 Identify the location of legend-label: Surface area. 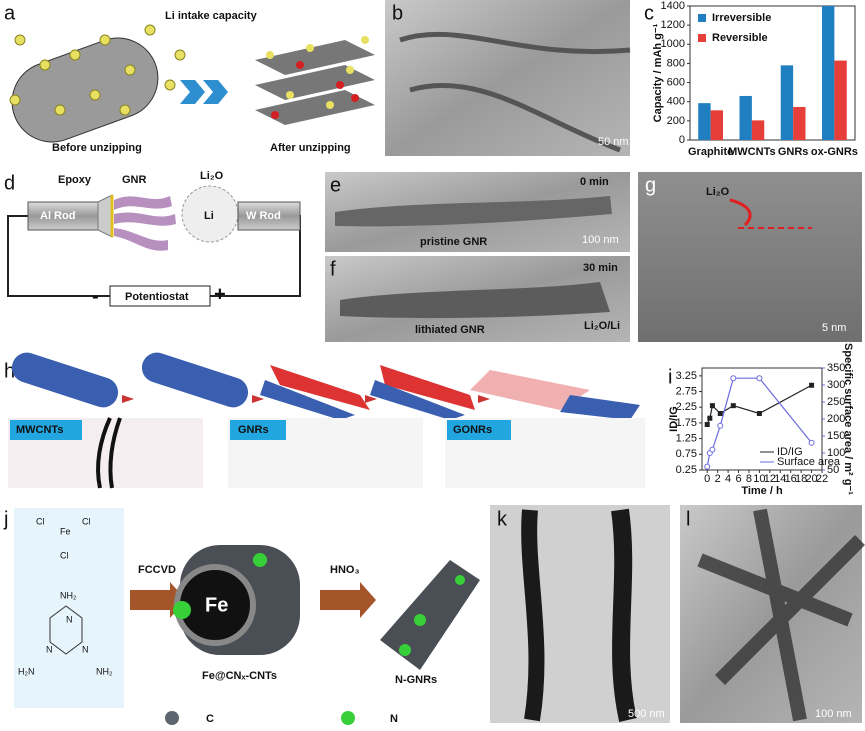
(809, 462).